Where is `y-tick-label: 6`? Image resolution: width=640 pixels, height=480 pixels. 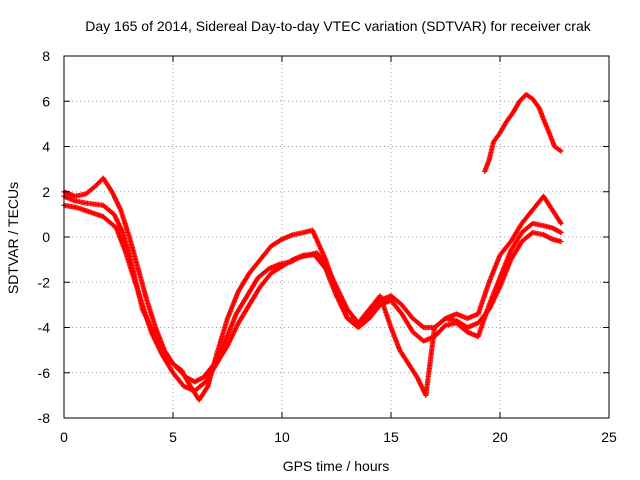
y-tick-label: 6 is located at coordinates (46, 101).